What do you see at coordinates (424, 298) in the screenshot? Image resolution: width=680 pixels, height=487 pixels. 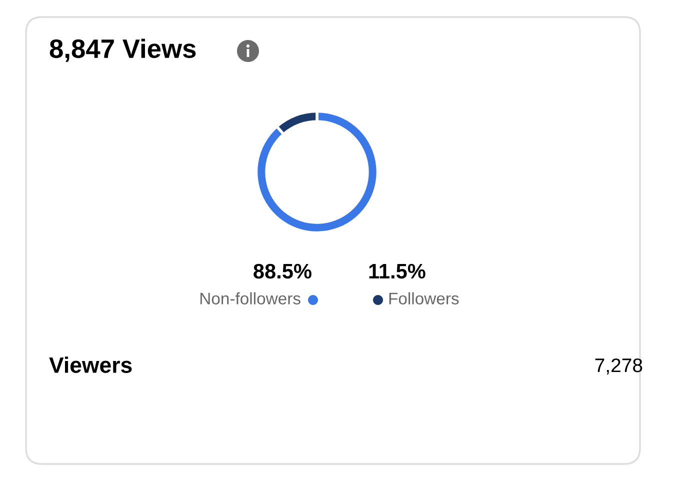 I see `legend-label: Followers` at bounding box center [424, 298].